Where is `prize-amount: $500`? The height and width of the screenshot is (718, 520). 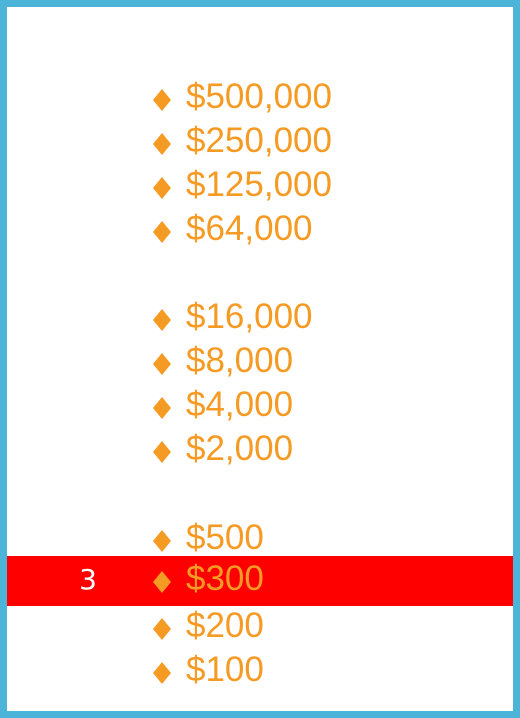
prize-amount: $500 is located at coordinates (225, 537).